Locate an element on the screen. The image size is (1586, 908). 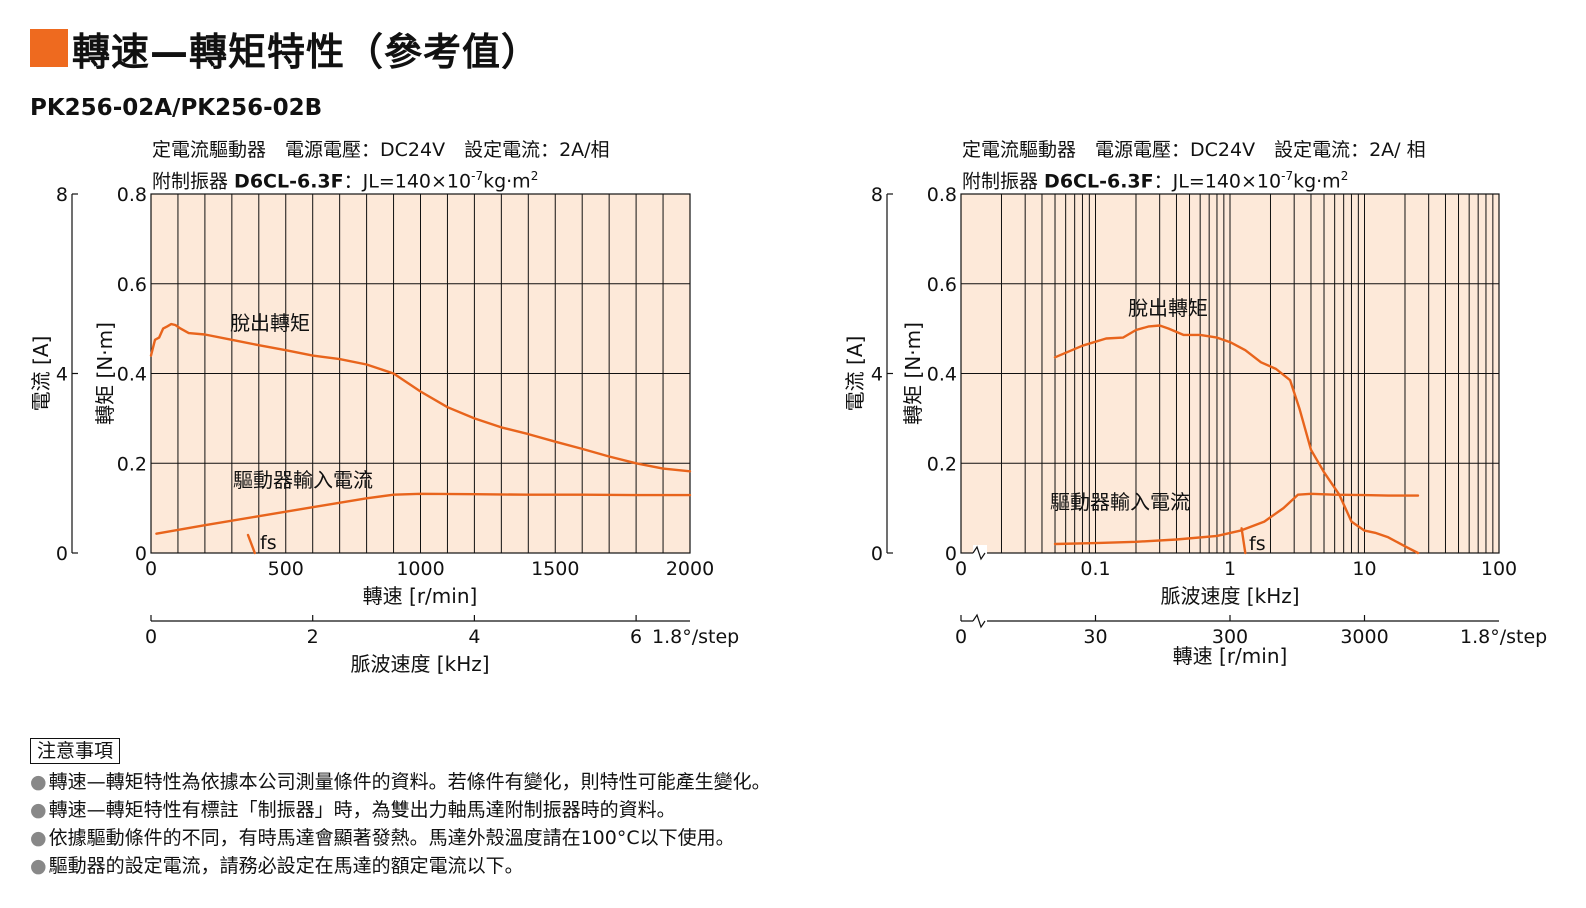
note-item: ● 轉速—轉矩特性有標註「制振器」時，為雙出力軸馬達附制振器時的資料。 is located at coordinates (400, 810).